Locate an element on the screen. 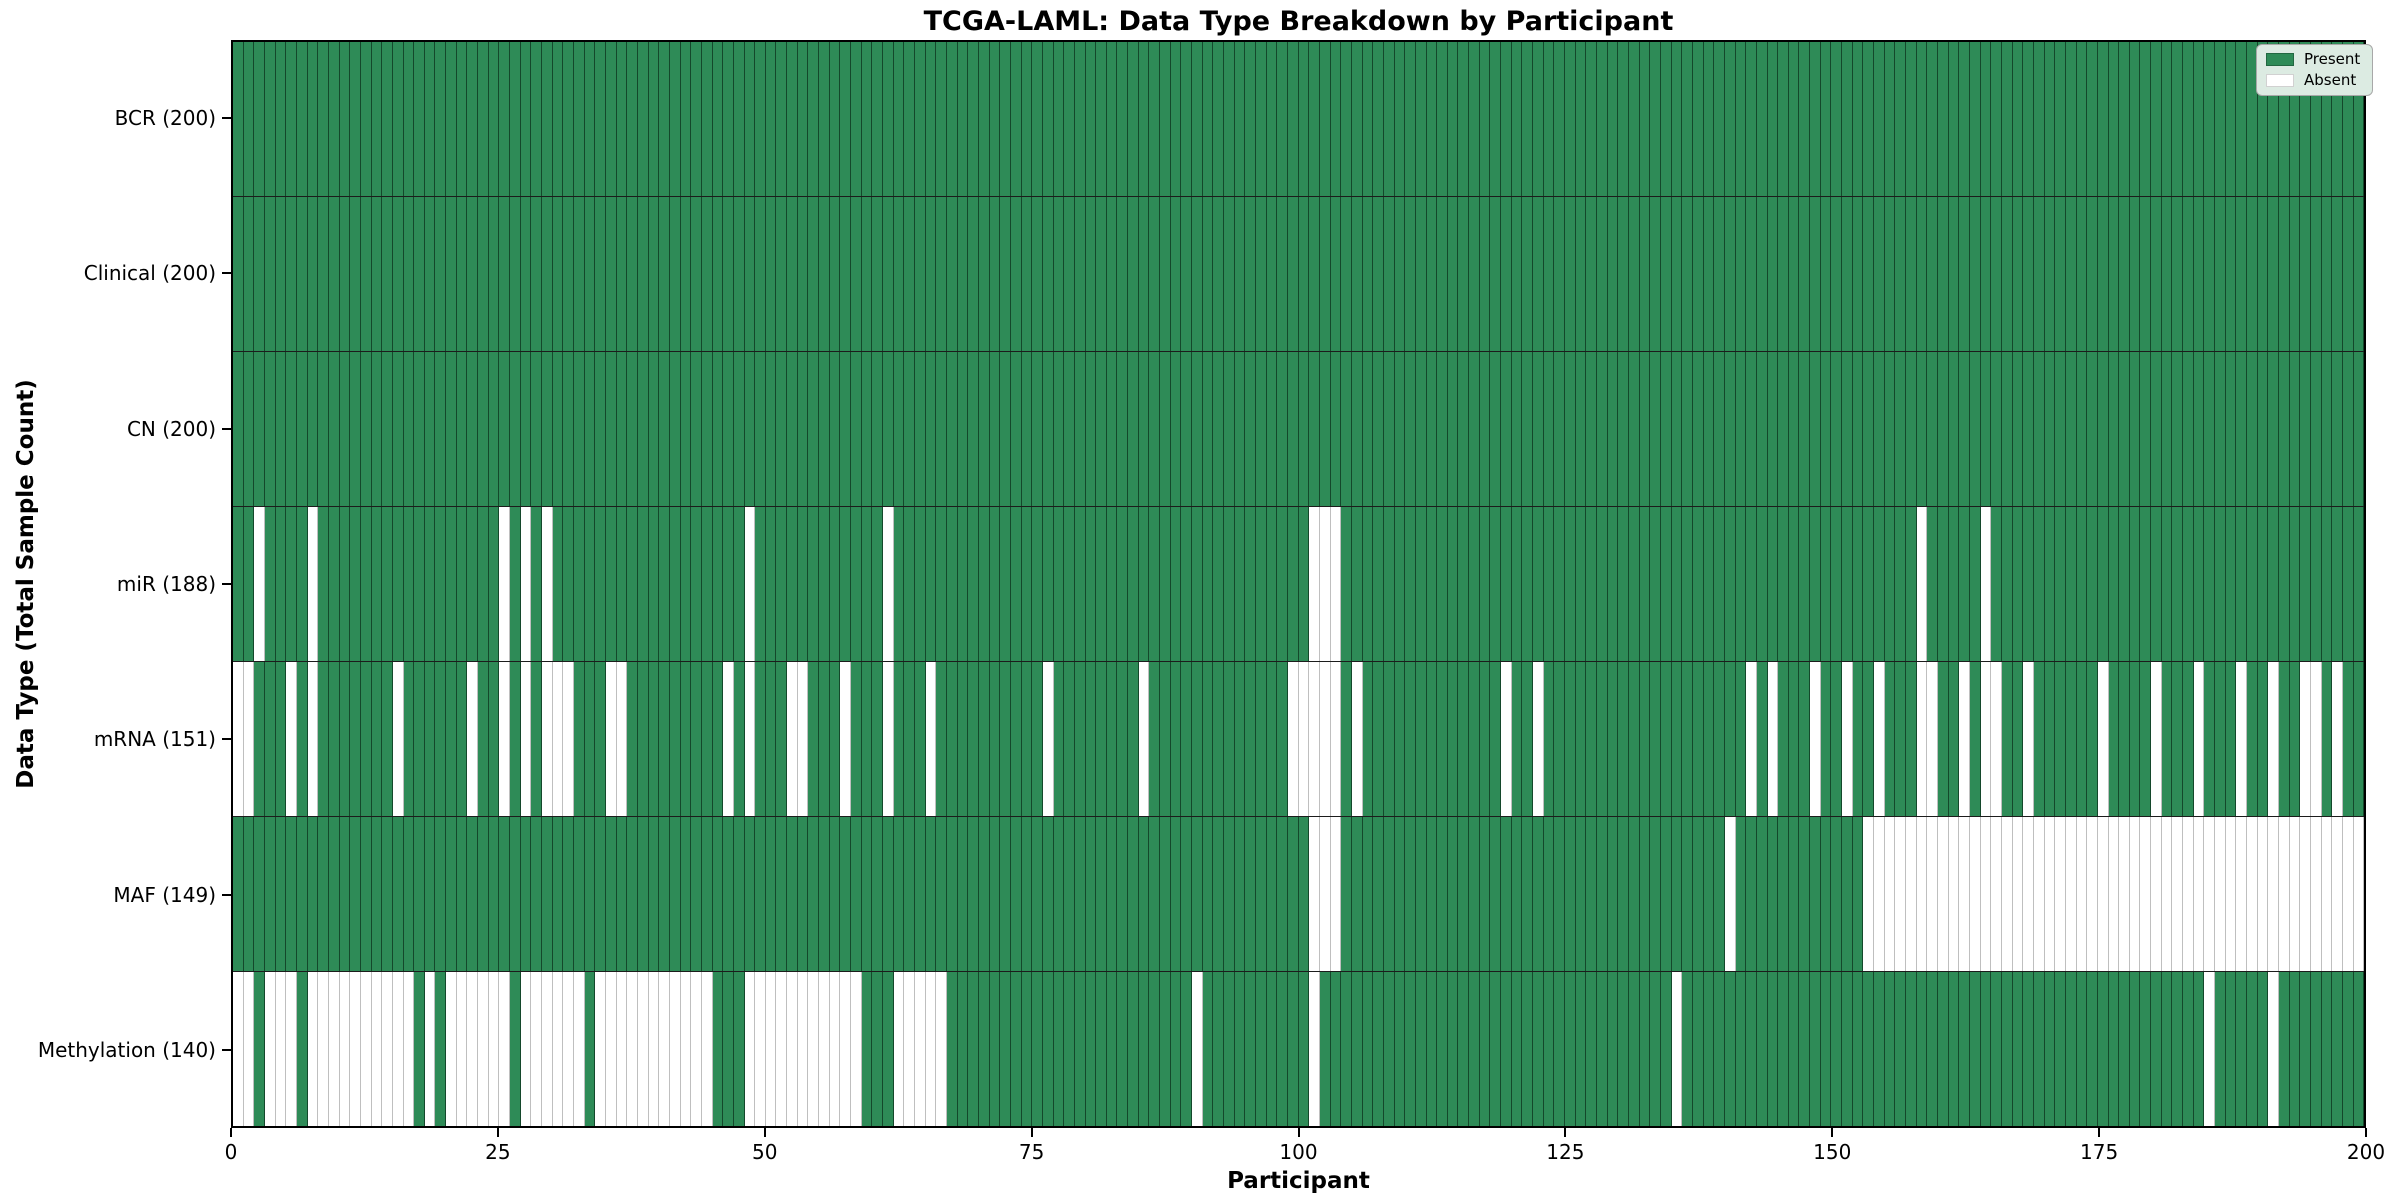 Image resolution: width=2400 pixels, height=1200 pixels. x-tick-label-0: 0 is located at coordinates (231, 1152).